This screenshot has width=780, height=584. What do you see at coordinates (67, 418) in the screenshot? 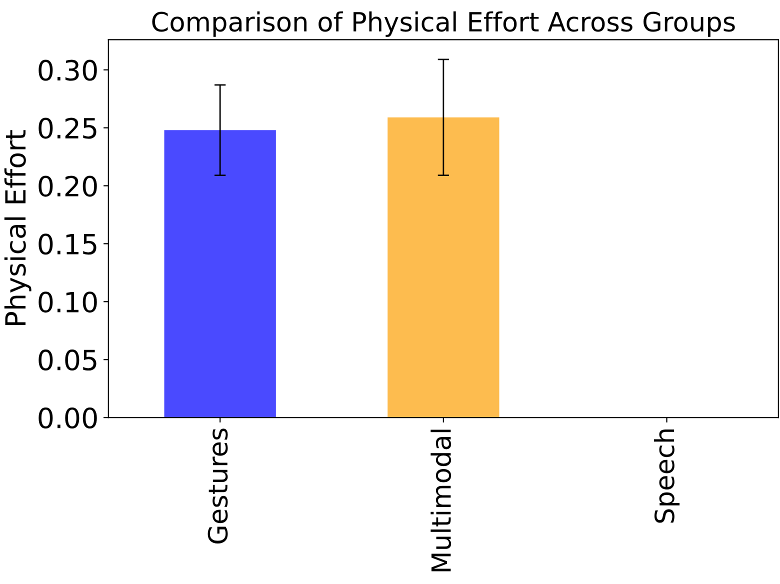
I see `y-tick-label: 0.00` at bounding box center [67, 418].